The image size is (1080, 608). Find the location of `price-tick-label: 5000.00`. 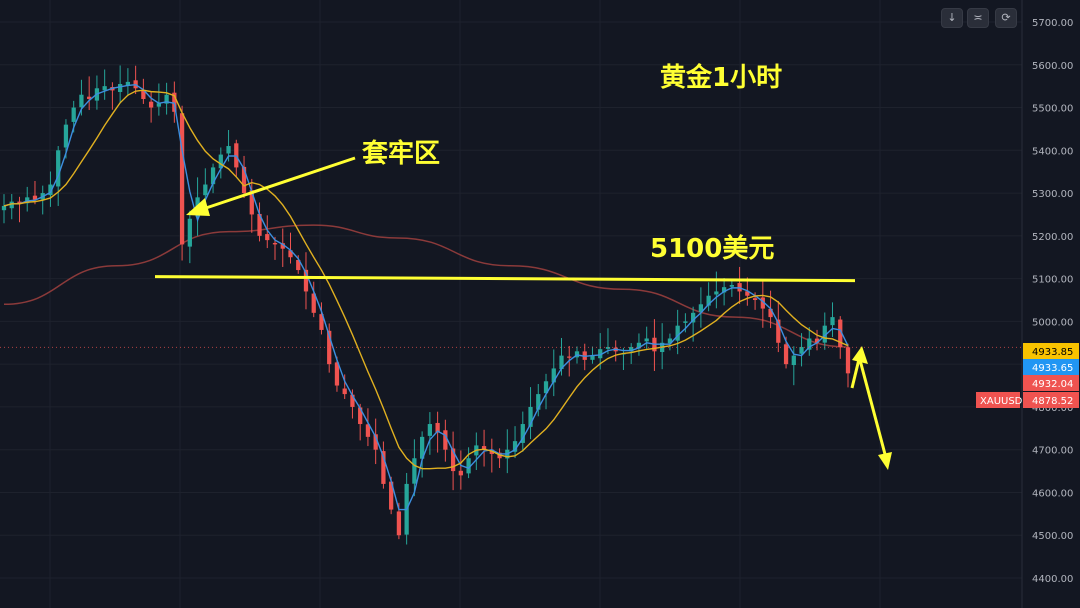

price-tick-label: 5000.00 is located at coordinates (1052, 322).